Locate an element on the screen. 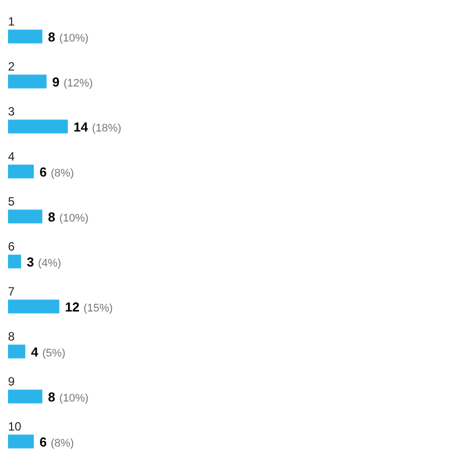 This screenshot has height=466, width=450. data-label: 4 (5%) is located at coordinates (48, 352).